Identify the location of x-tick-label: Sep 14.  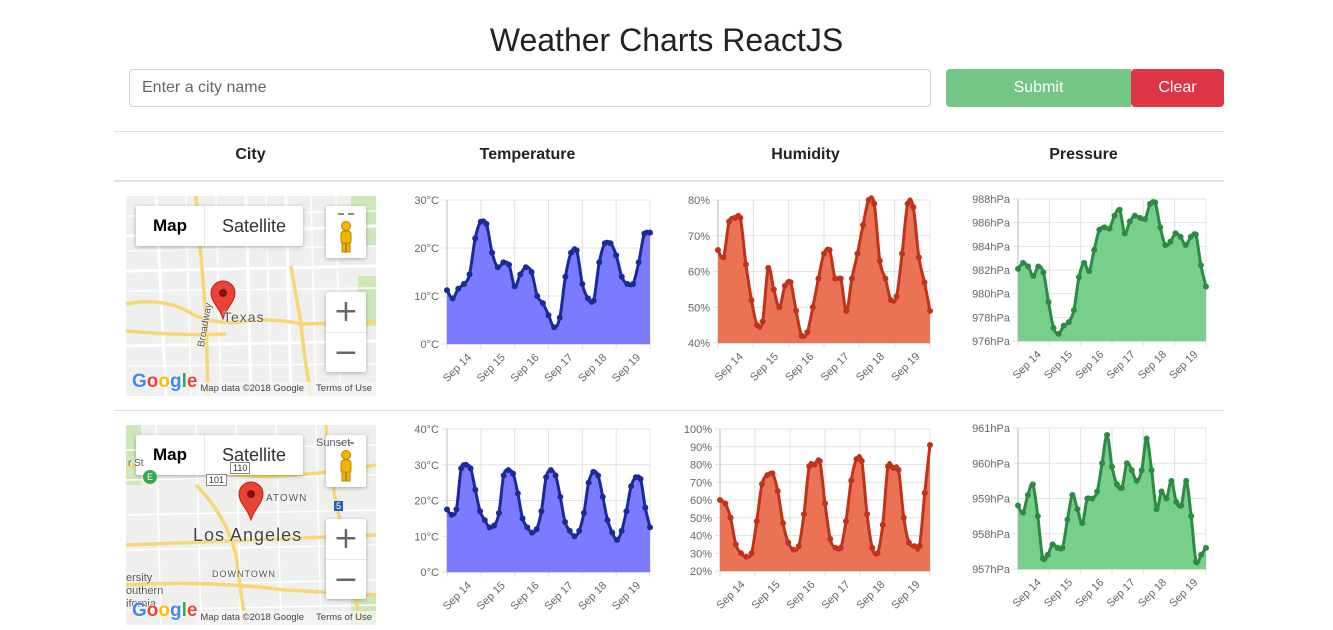
(457, 368).